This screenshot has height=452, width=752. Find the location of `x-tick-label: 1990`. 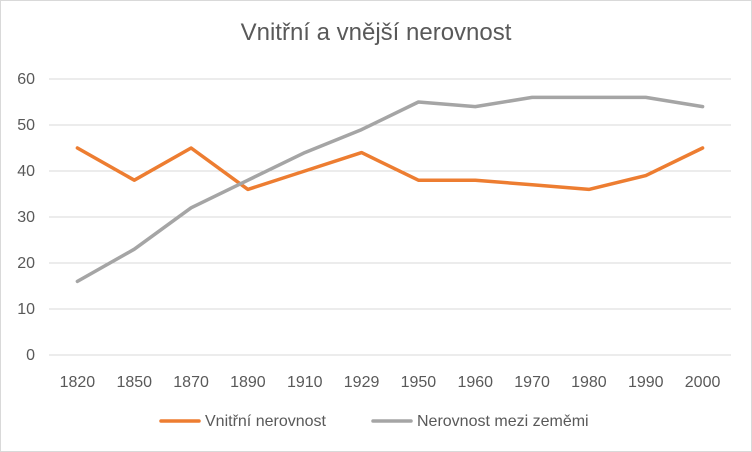

x-tick-label: 1990 is located at coordinates (646, 382).